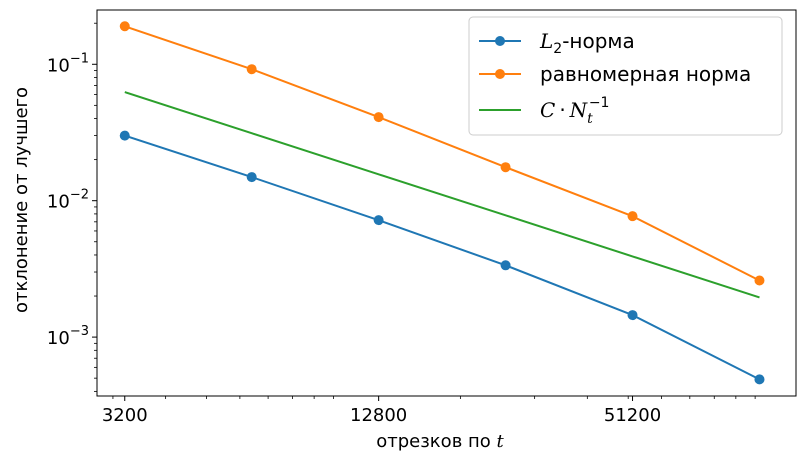 The width and height of the screenshot is (804, 463). I want to click on y-tick-label: 10⁻¹, so click(68, 63).